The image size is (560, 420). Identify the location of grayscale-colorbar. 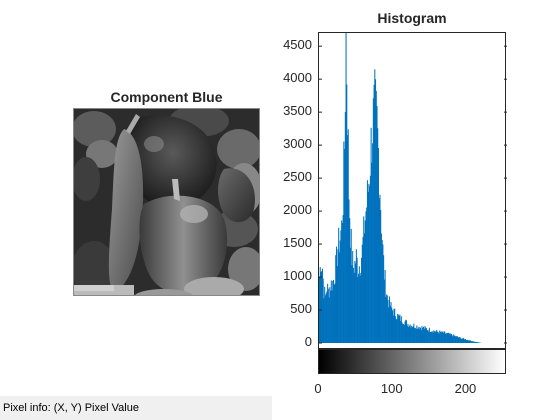
(412, 361).